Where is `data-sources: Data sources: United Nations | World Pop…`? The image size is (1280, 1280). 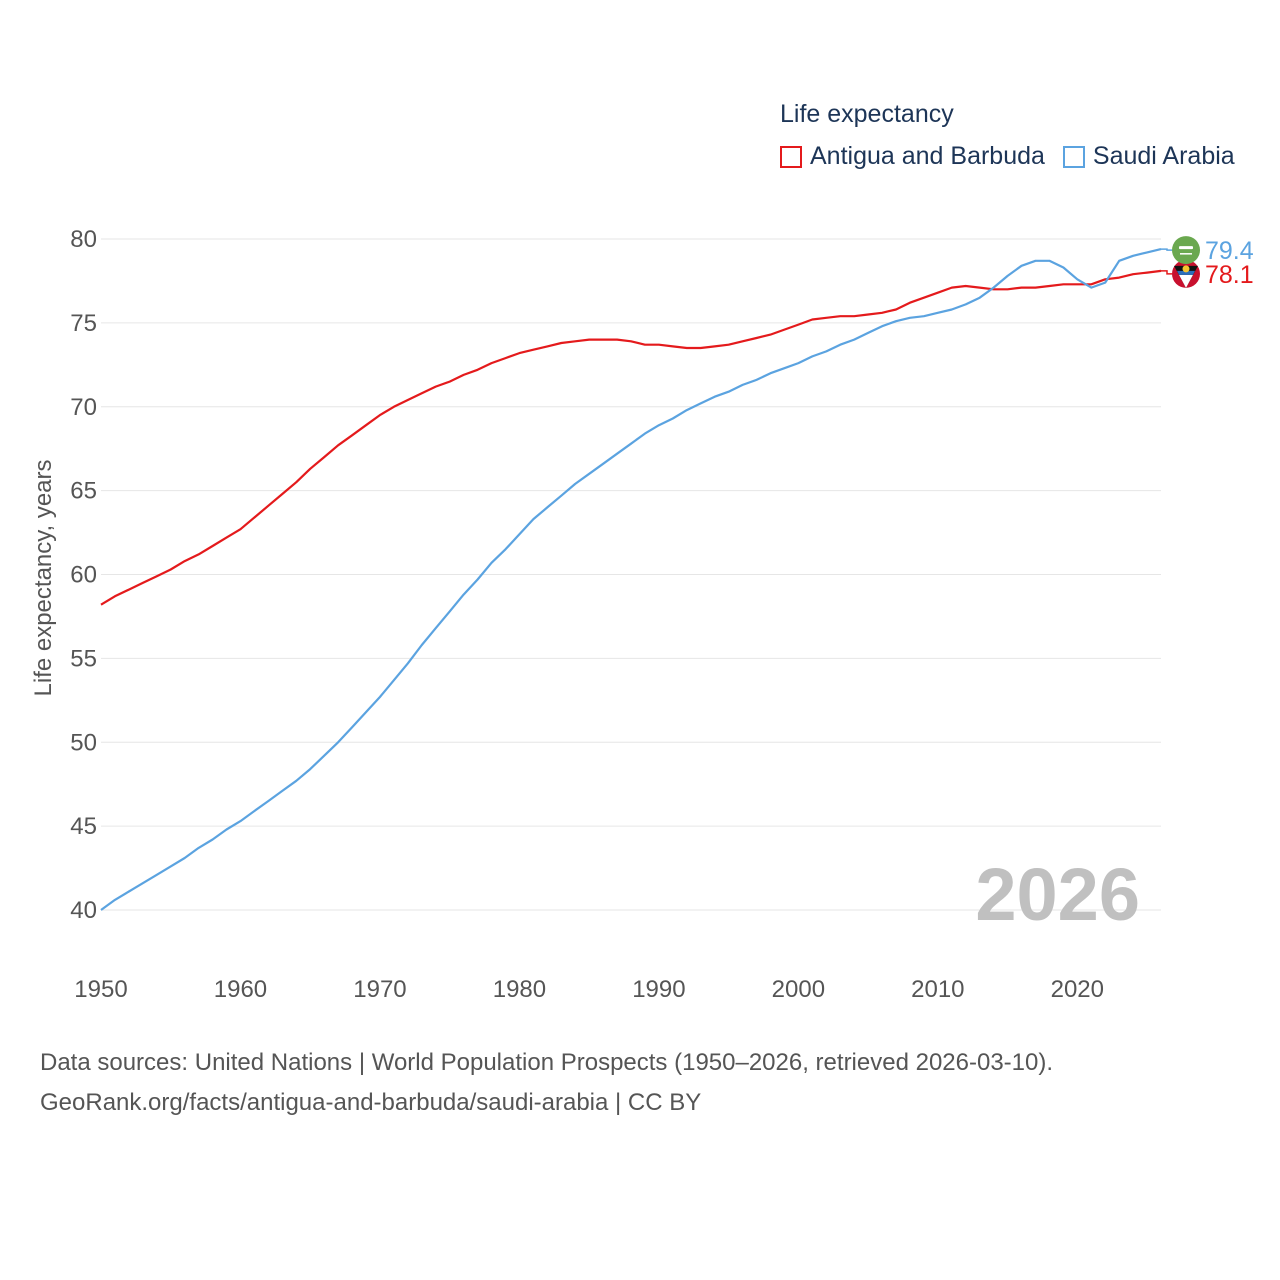 data-sources: Data sources: United Nations | World Pop… is located at coordinates (546, 1083).